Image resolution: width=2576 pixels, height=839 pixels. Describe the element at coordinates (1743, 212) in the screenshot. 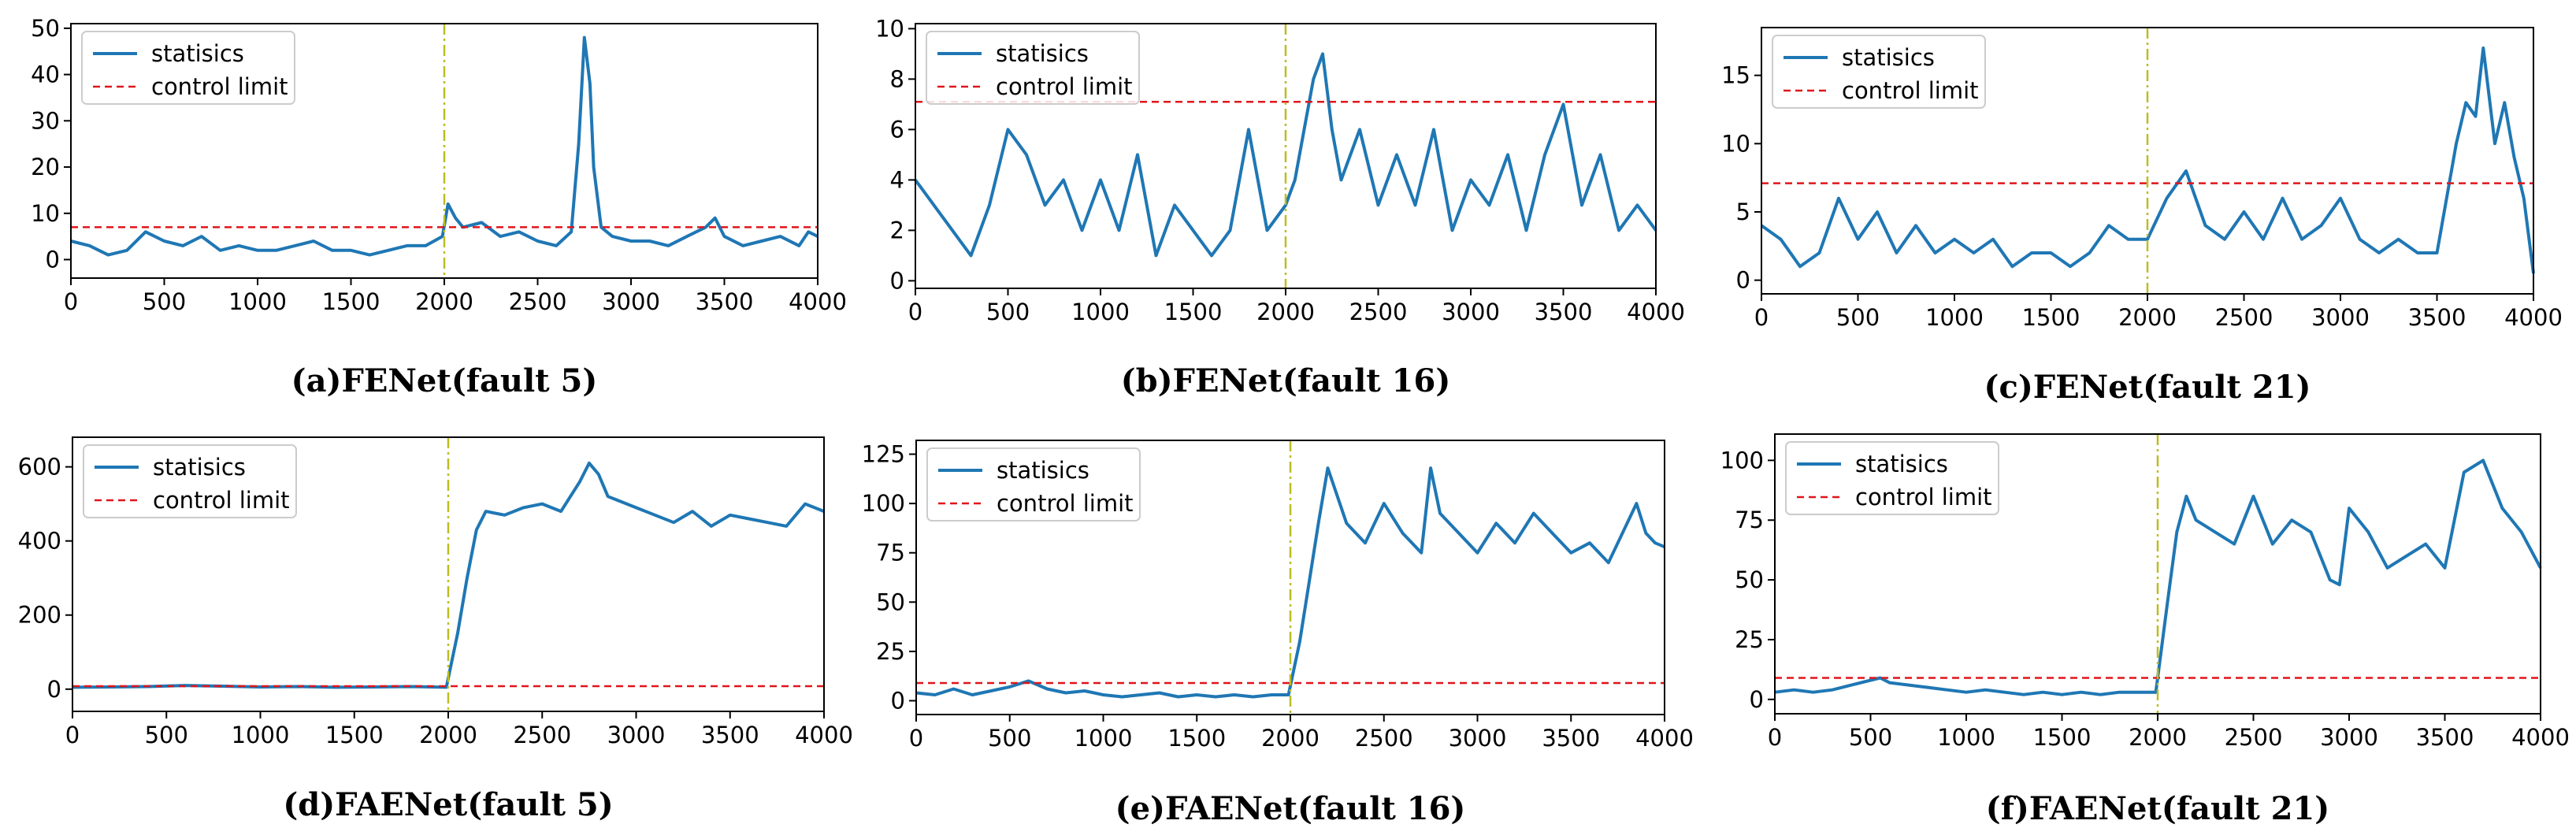

I see `y-tick-label: 5` at that location.